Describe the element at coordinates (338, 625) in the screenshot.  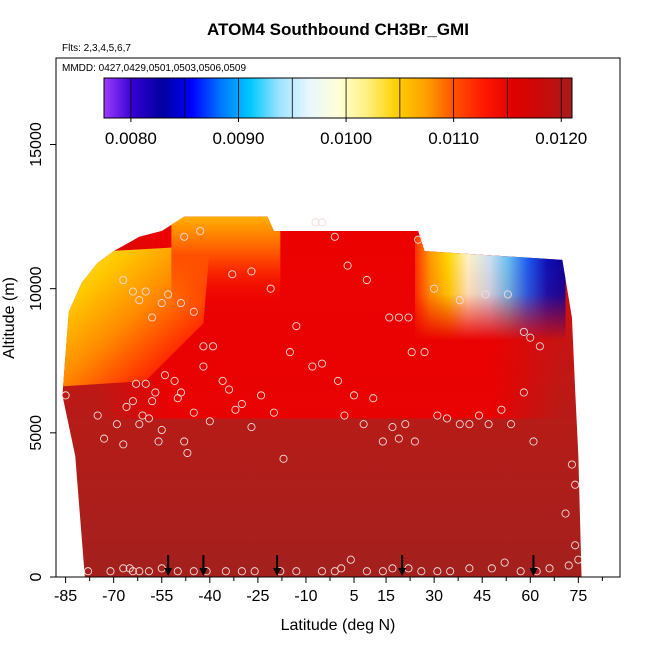
I see `x-axis-label: Latitude (deg N)` at that location.